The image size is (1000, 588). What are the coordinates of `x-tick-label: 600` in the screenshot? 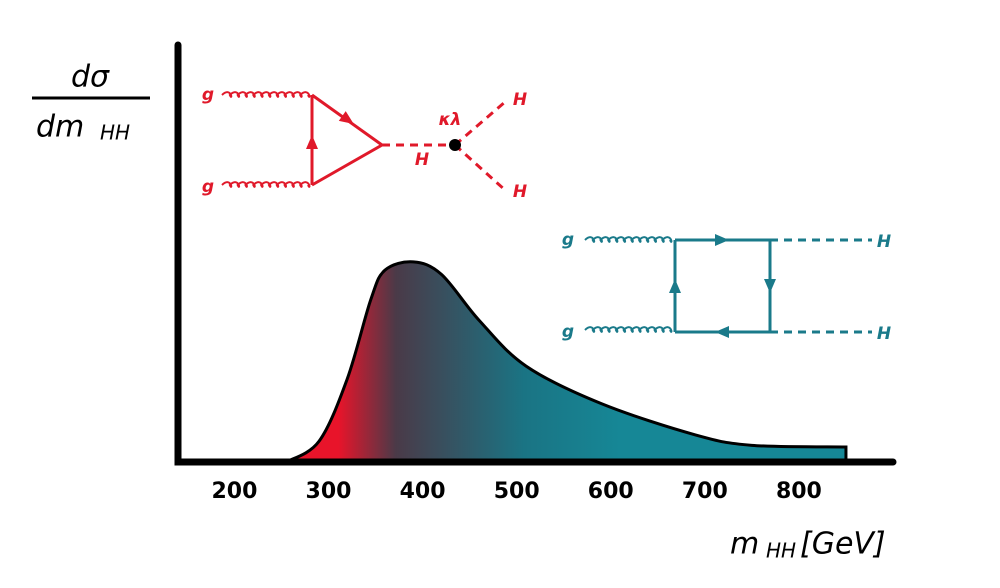 It's located at (611, 491).